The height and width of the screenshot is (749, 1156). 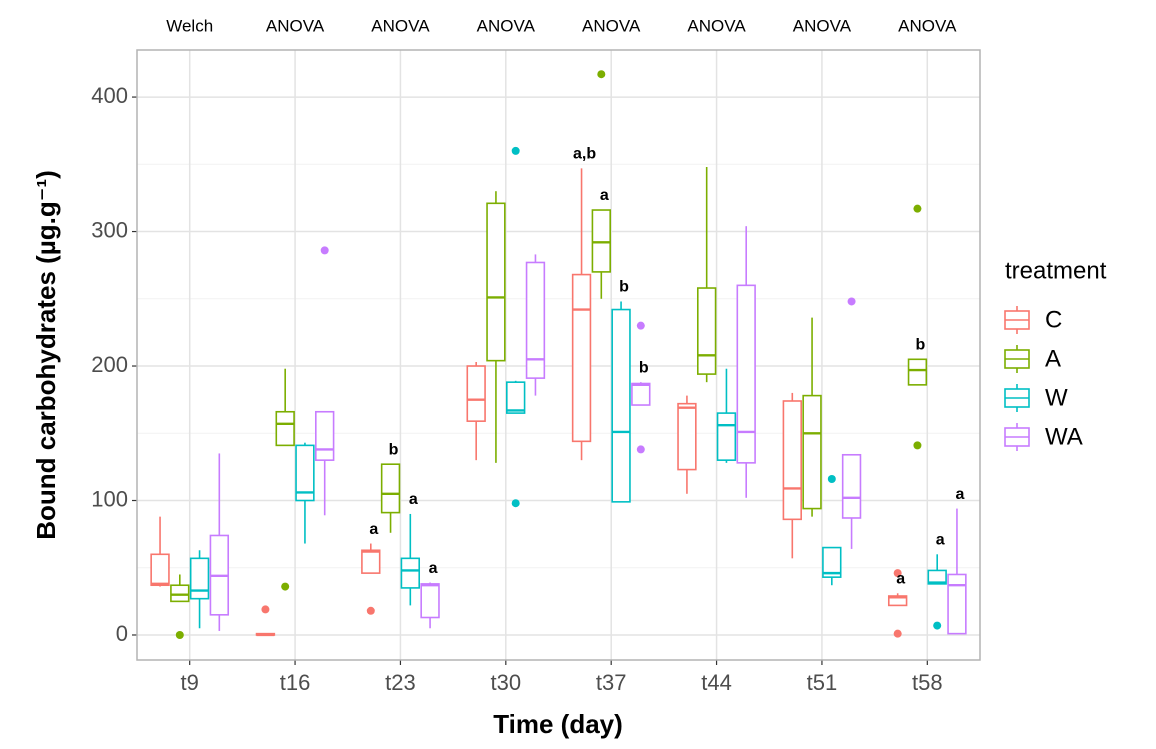 I want to click on y-tick-label: 300, so click(x=109, y=229).